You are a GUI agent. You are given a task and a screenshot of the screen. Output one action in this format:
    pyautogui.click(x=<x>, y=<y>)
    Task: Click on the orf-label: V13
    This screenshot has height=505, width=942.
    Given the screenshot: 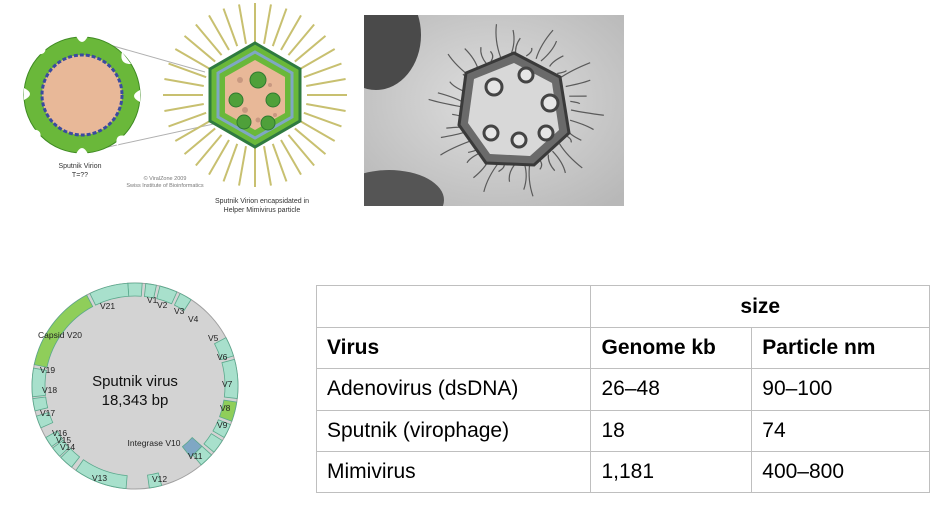 What is the action you would take?
    pyautogui.click(x=99, y=478)
    